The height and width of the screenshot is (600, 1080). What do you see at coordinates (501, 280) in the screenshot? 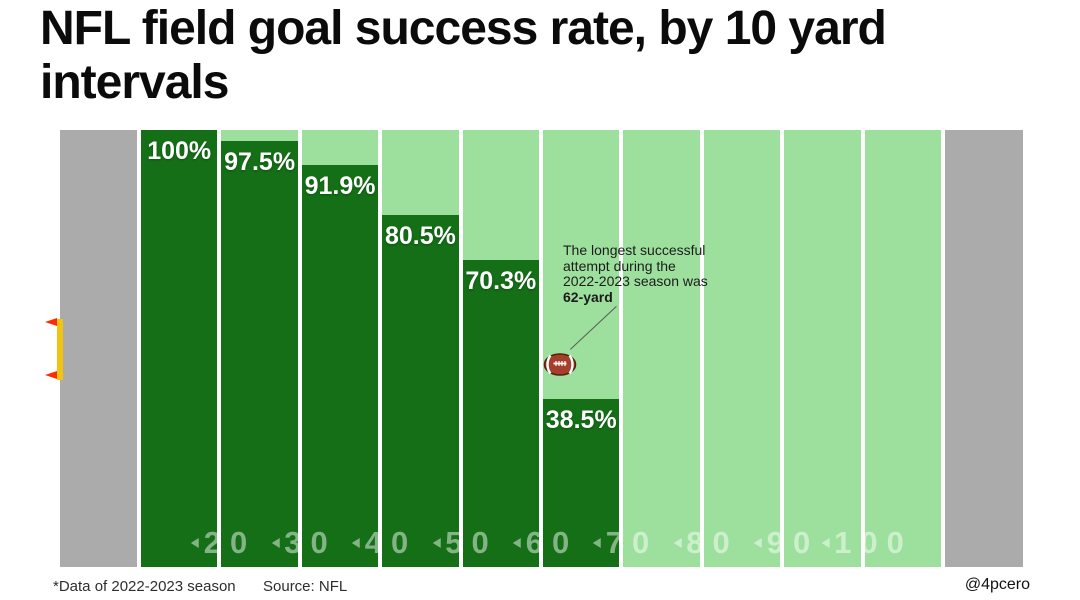
I see `bar-value-label: 70.3%` at bounding box center [501, 280].